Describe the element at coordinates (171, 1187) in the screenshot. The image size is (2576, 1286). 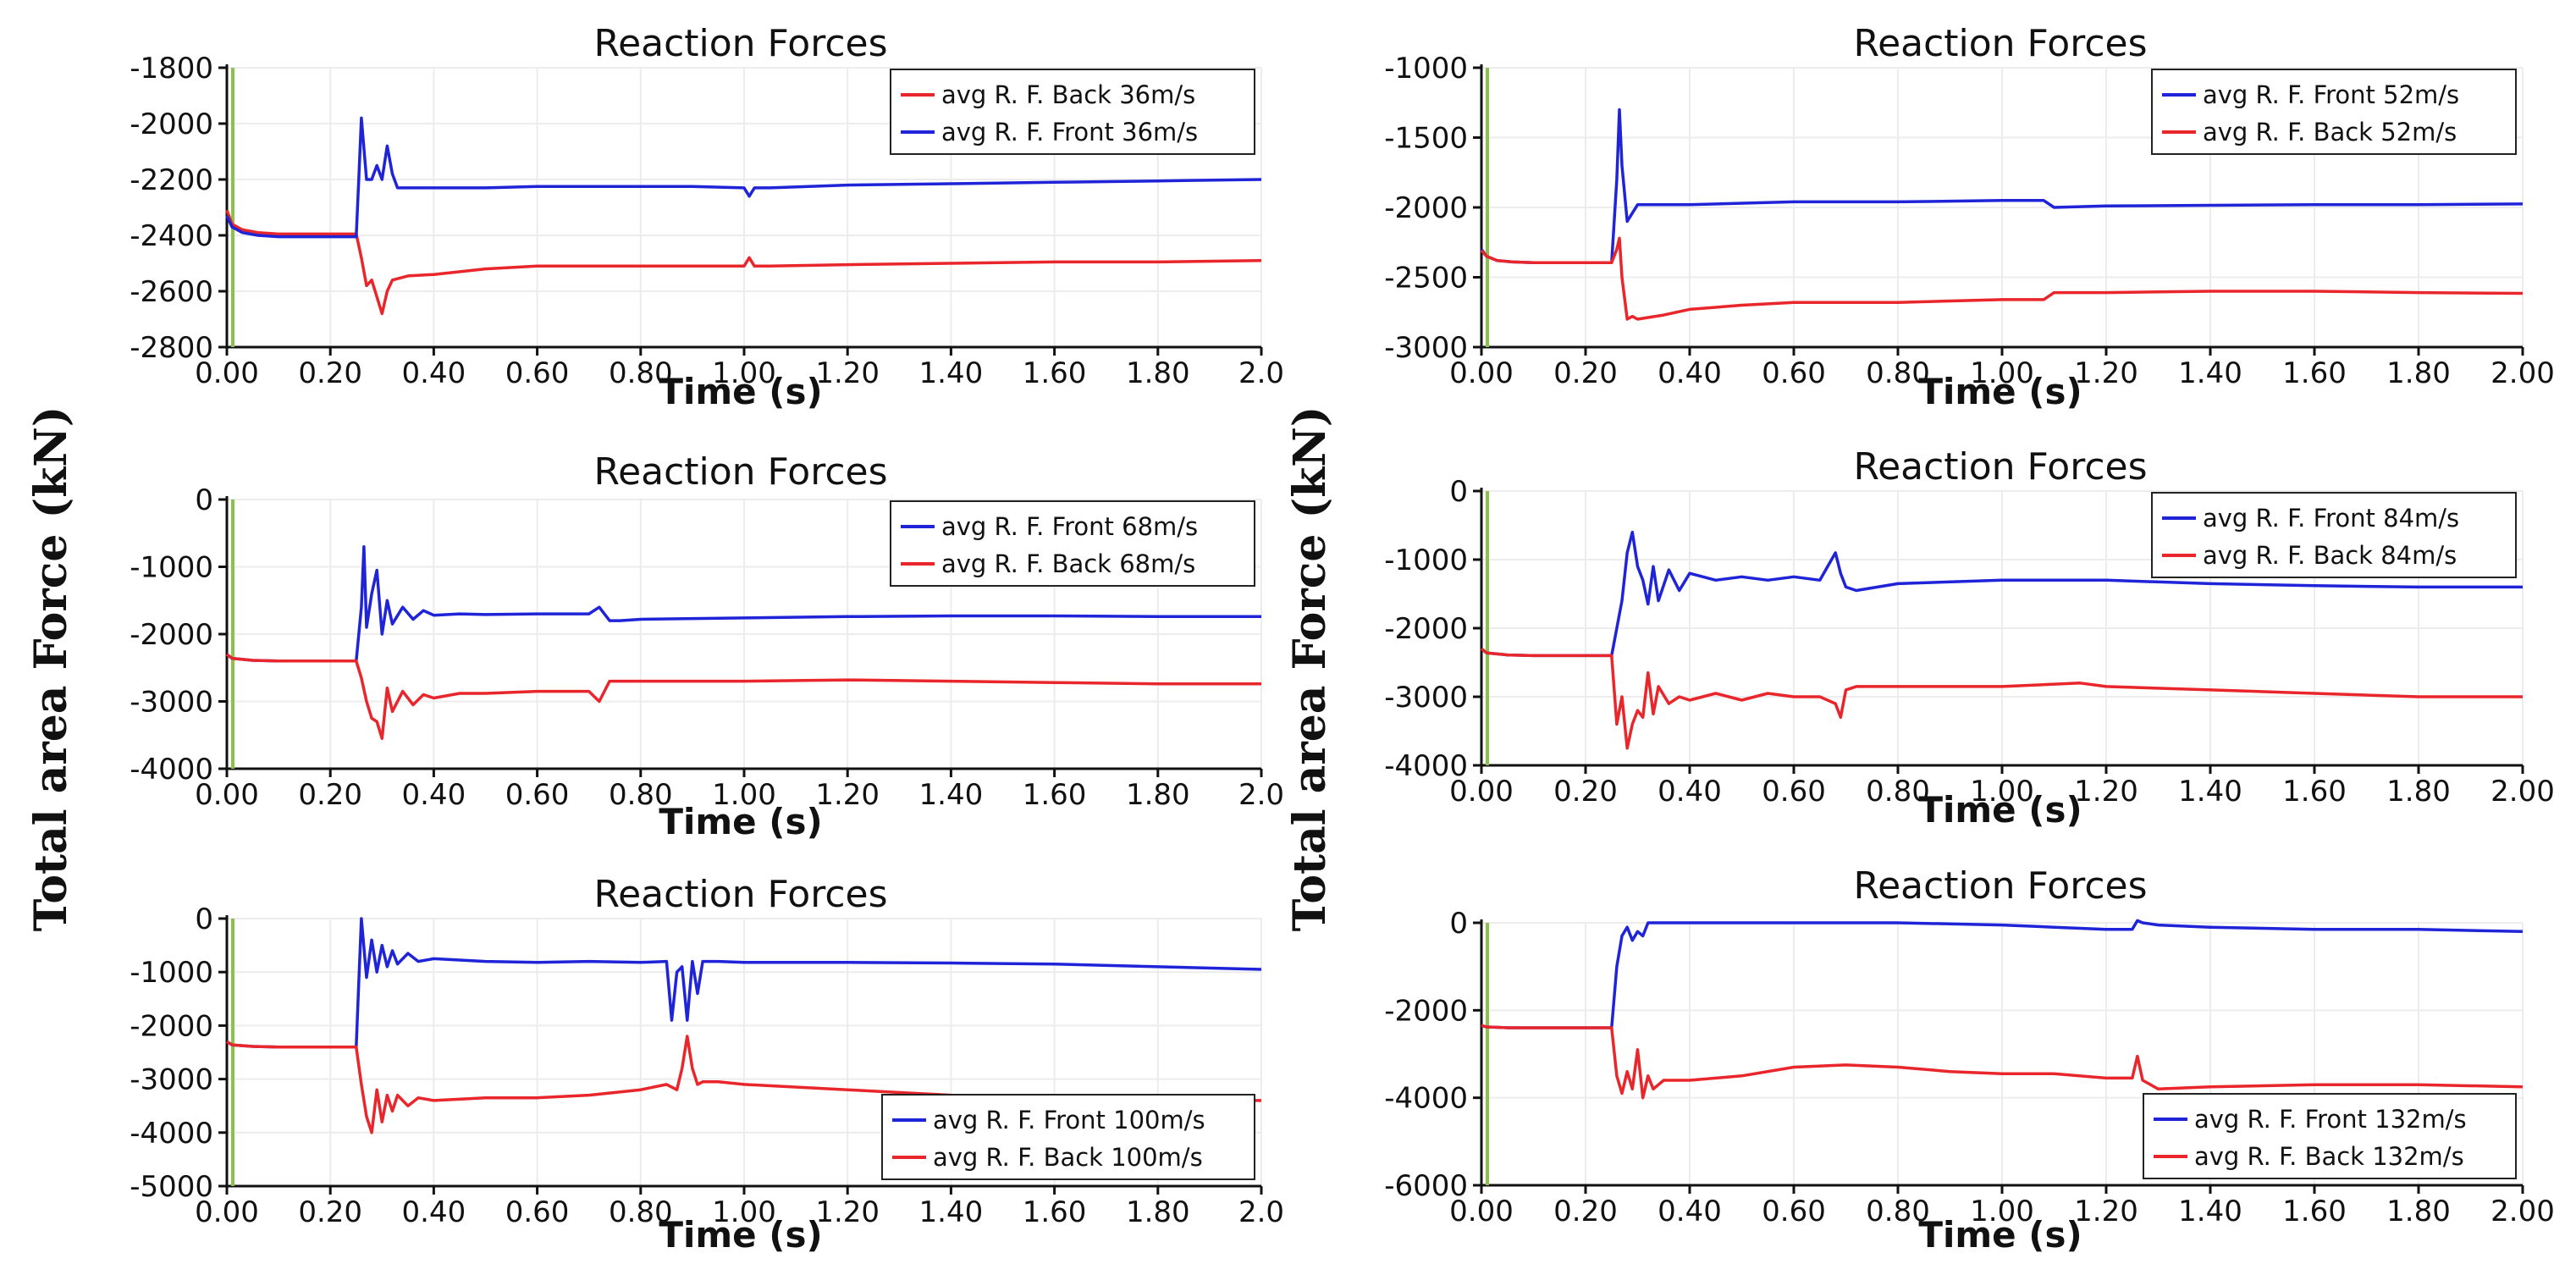
I see `y-tick-label: -5000` at that location.